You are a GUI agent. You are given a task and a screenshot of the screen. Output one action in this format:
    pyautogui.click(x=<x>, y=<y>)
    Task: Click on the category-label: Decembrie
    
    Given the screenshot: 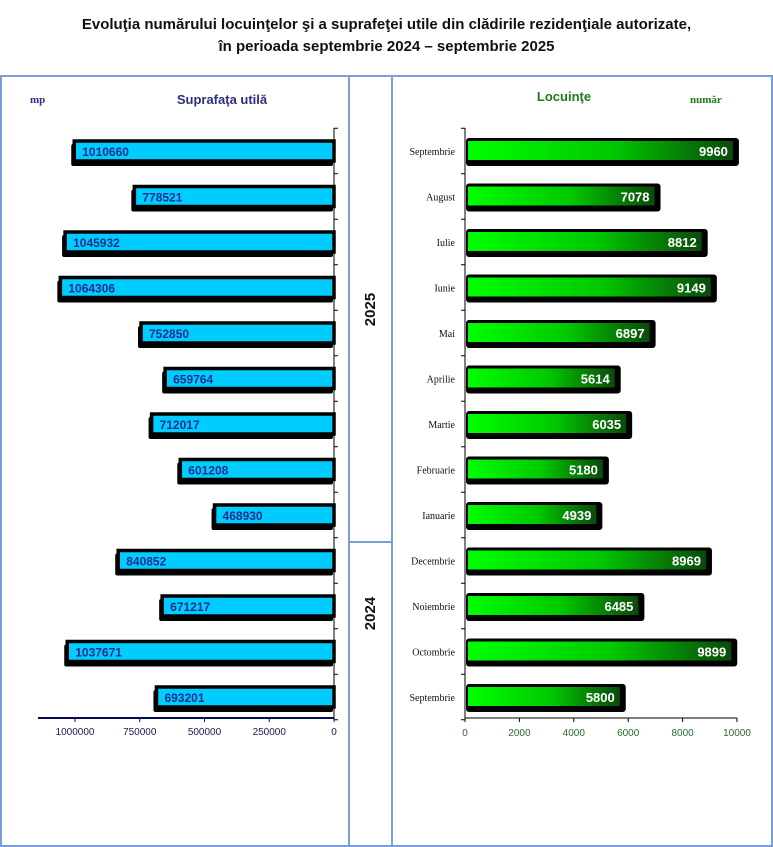 What is the action you would take?
    pyautogui.click(x=433, y=562)
    